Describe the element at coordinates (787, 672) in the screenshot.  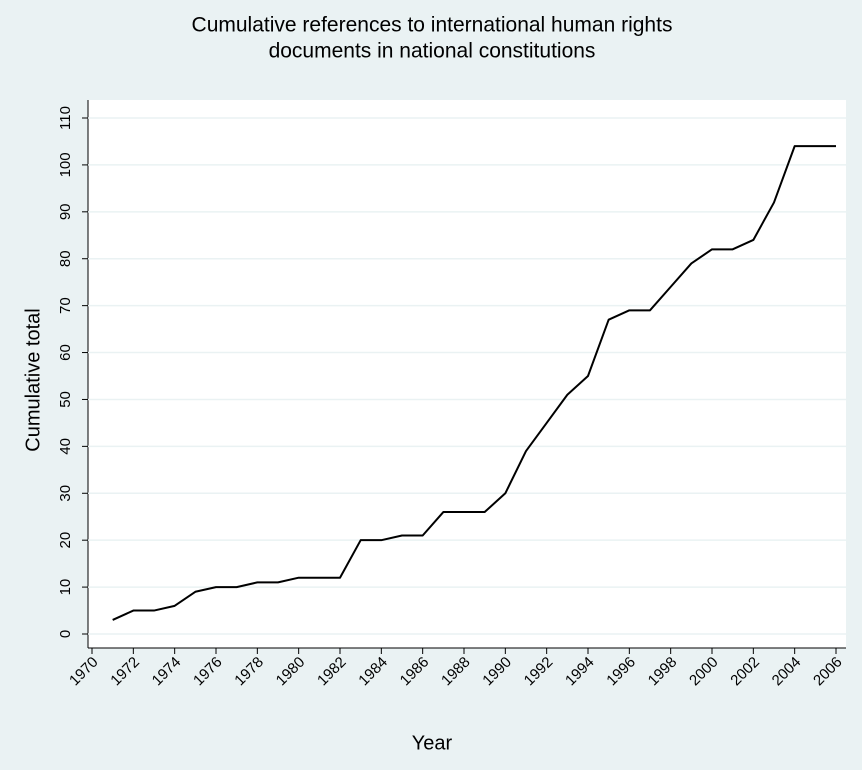
I see `x-tick-label: 2004` at that location.